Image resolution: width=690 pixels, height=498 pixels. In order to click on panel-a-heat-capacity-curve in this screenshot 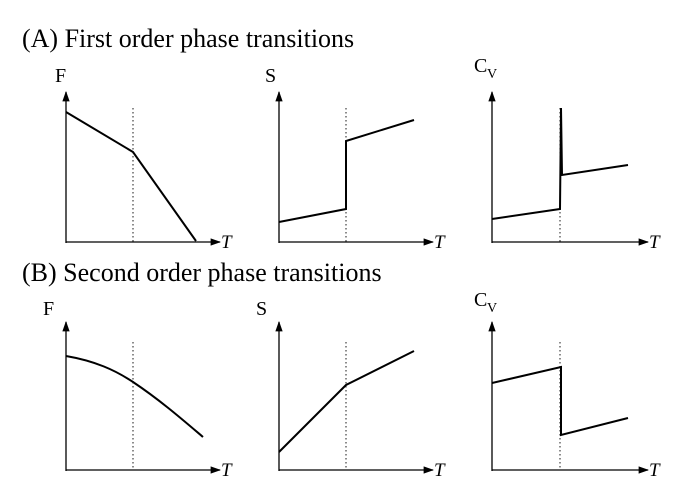, I will do `click(560, 163)`.